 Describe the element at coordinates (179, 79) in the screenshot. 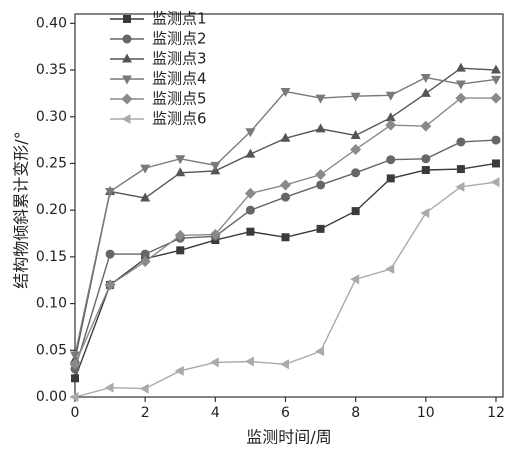

I see `legend-label: 监测点4` at that location.